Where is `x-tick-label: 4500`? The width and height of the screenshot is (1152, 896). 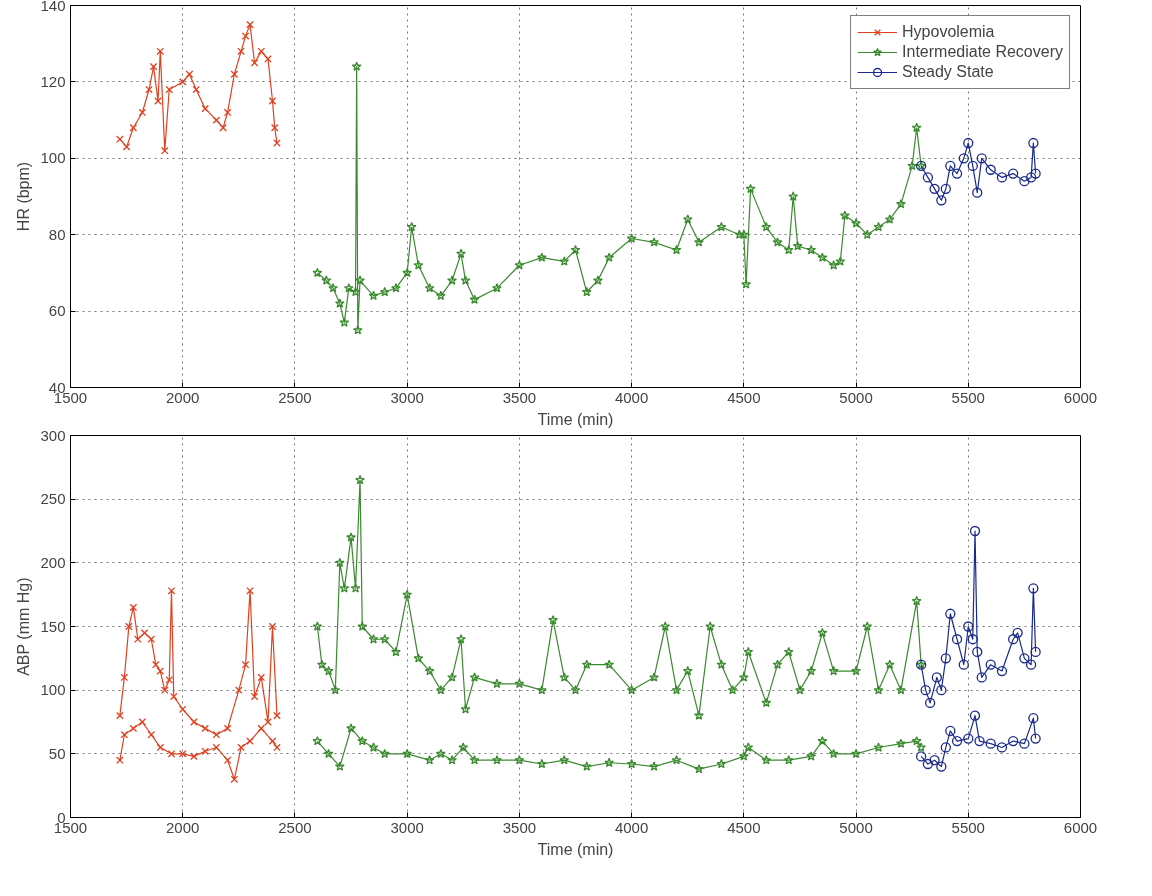 x-tick-label: 4500 is located at coordinates (744, 397).